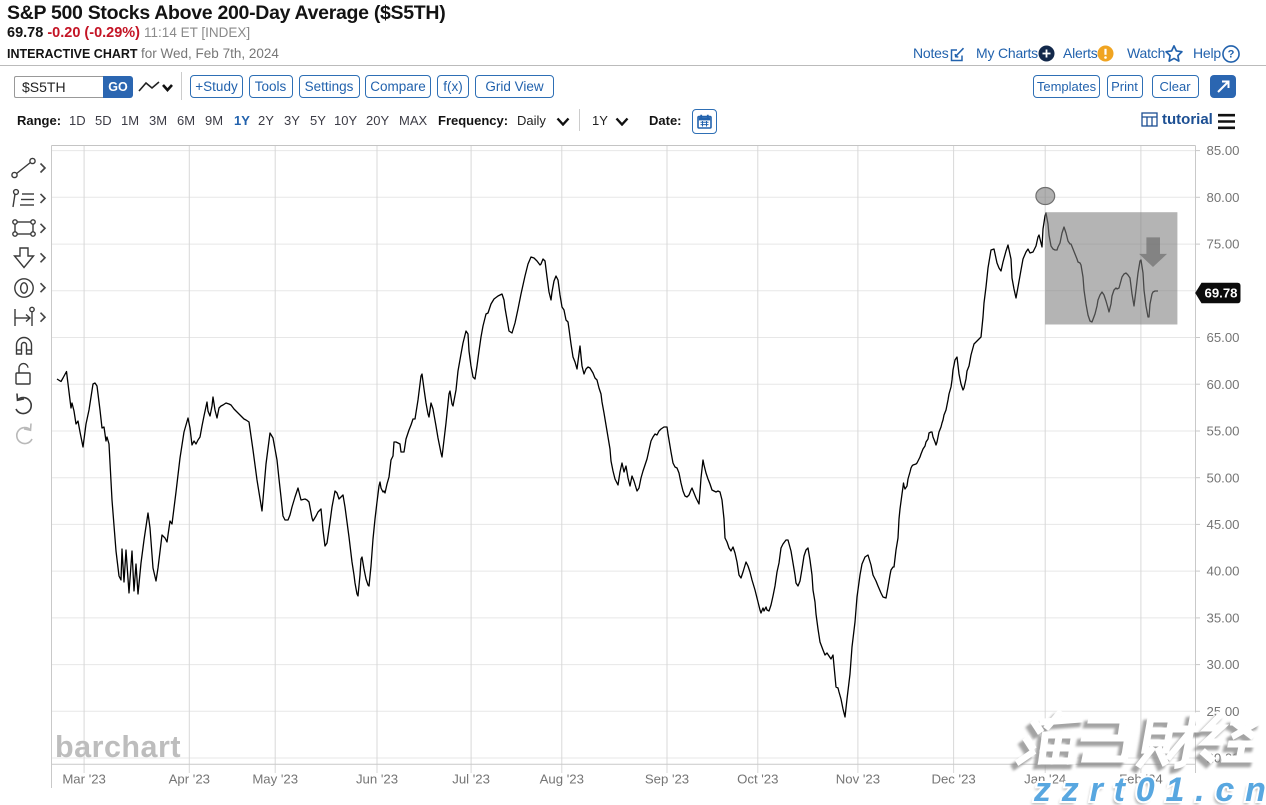 This screenshot has width=1266, height=805. What do you see at coordinates (1045, 779) in the screenshot?
I see `svg-text: Jan '24` at bounding box center [1045, 779].